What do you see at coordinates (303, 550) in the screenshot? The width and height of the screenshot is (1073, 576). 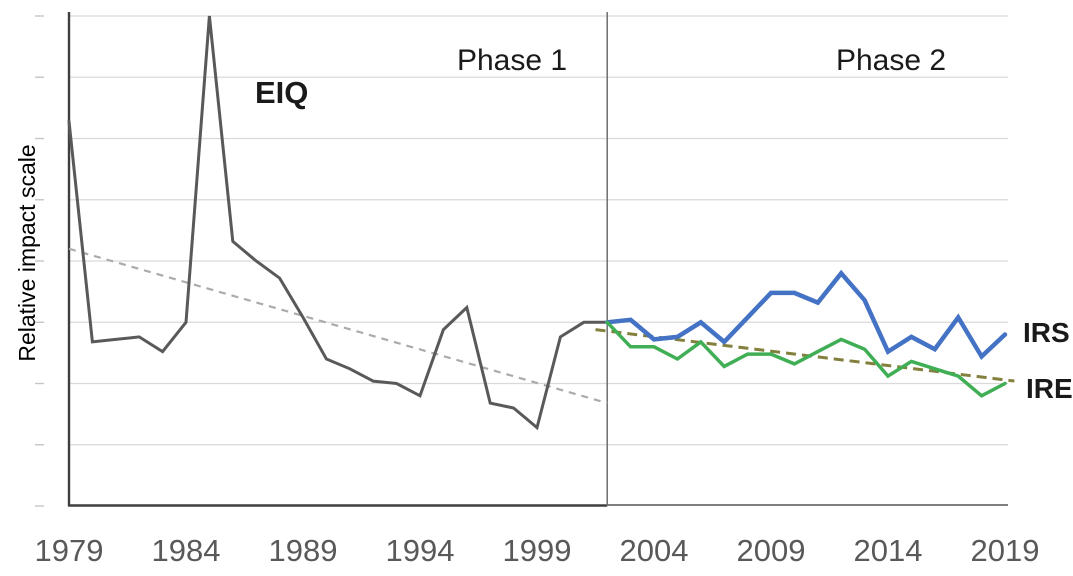 I see `x-tick-label-1989: 1989` at bounding box center [303, 550].